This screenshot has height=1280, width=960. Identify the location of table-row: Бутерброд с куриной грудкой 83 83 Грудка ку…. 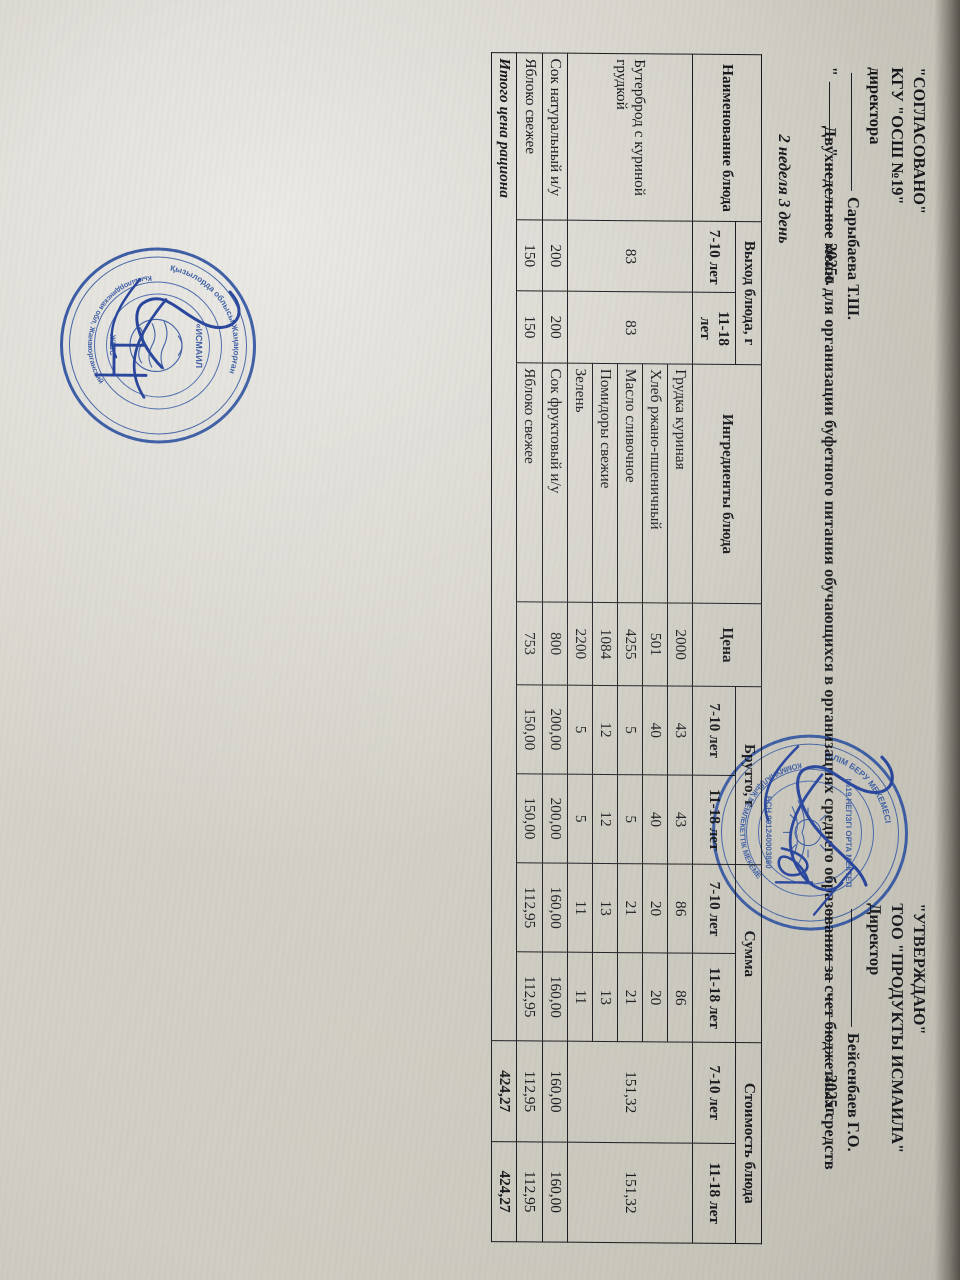
(630, 648).